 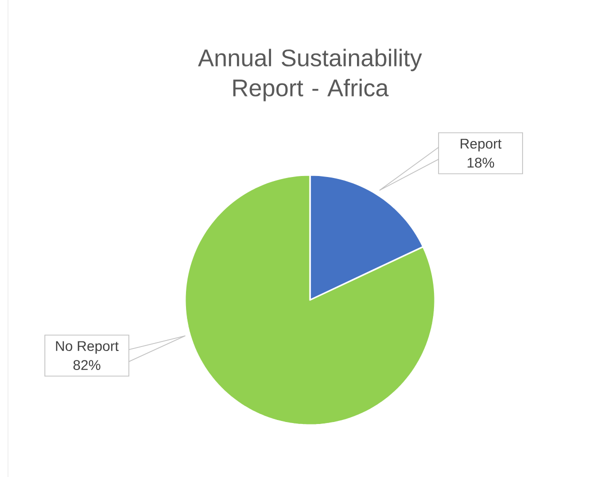 I want to click on data-label: 82%, so click(x=86, y=365).